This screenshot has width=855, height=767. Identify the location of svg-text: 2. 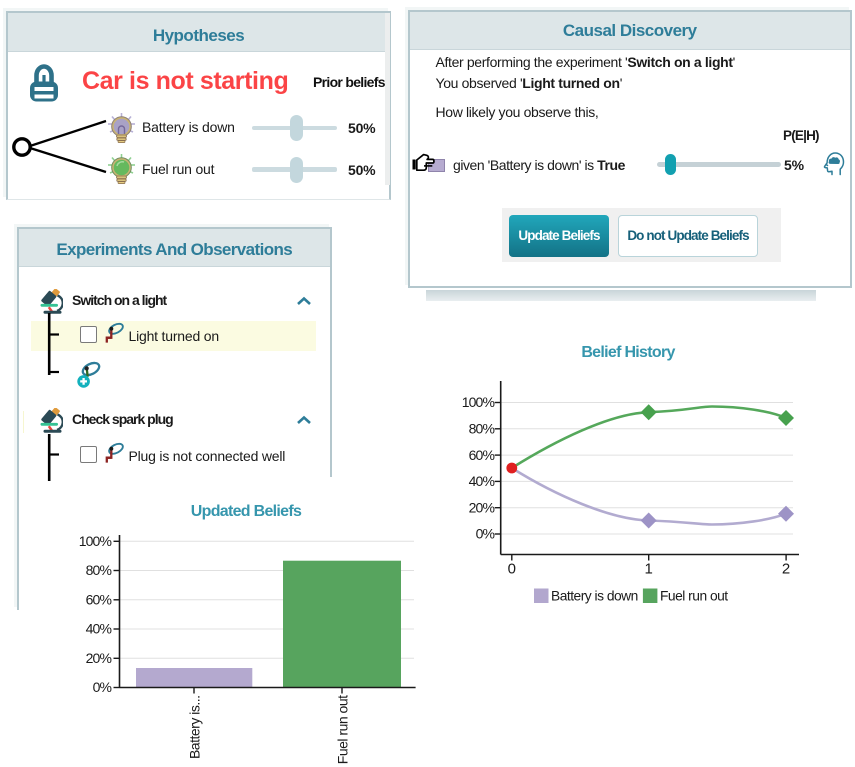
(786, 569).